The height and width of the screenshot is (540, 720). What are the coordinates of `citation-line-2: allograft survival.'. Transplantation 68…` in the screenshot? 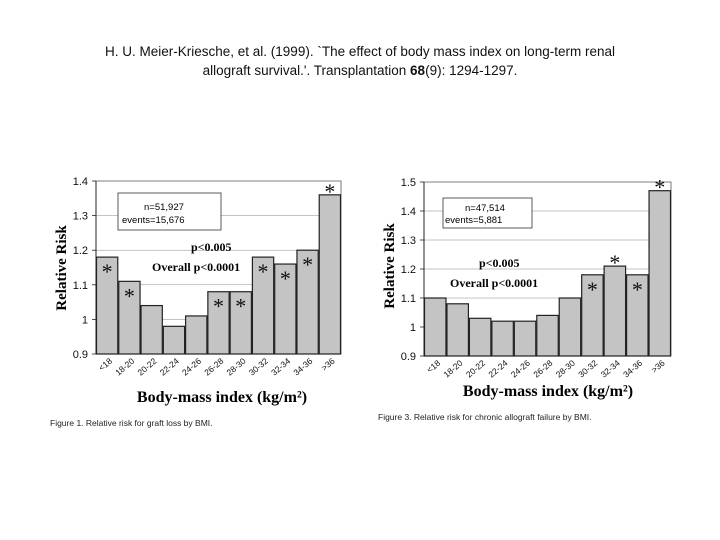 It's located at (360, 70).